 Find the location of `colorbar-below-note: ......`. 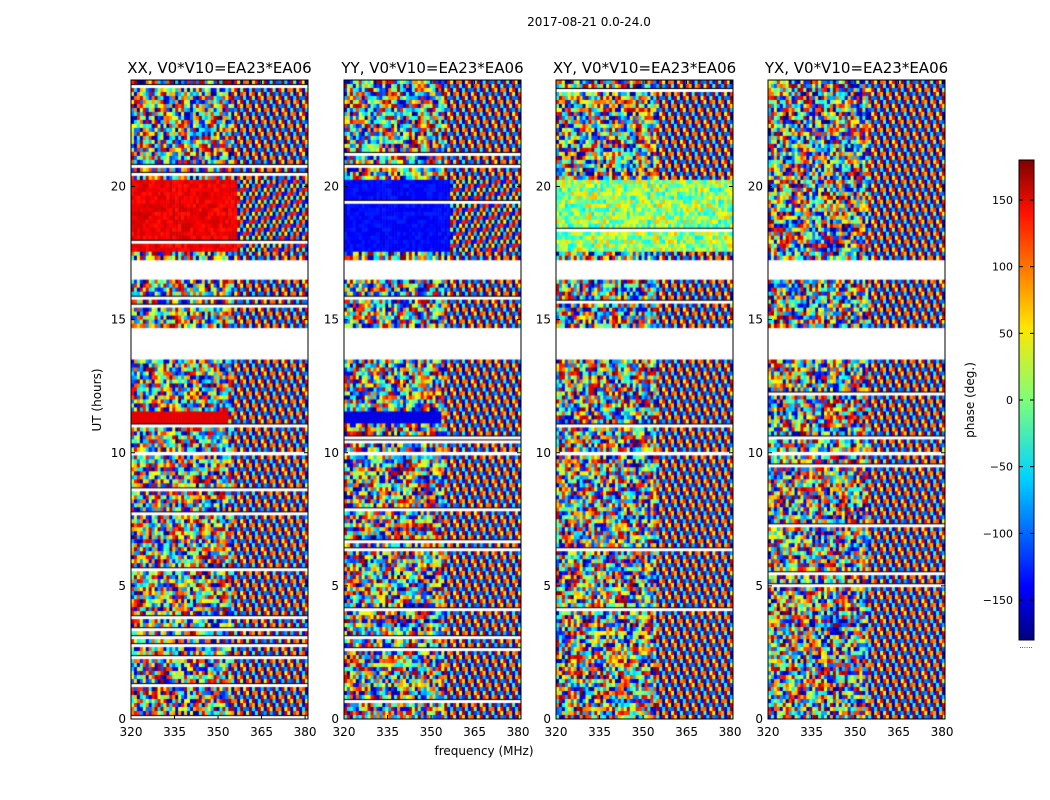

colorbar-below-note: ...... is located at coordinates (1025, 646).